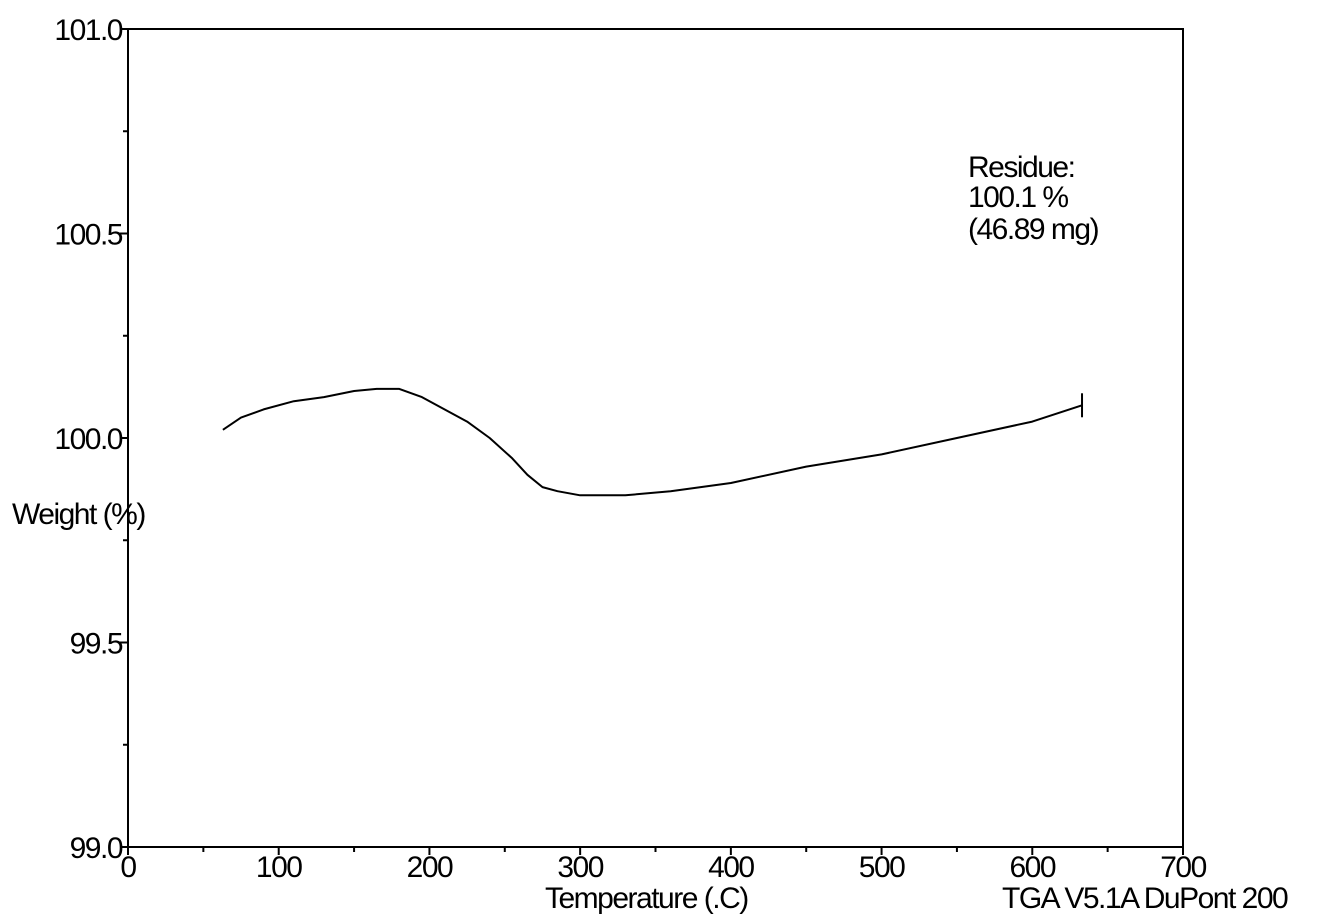  I want to click on x-tick-label: 500, so click(882, 867).